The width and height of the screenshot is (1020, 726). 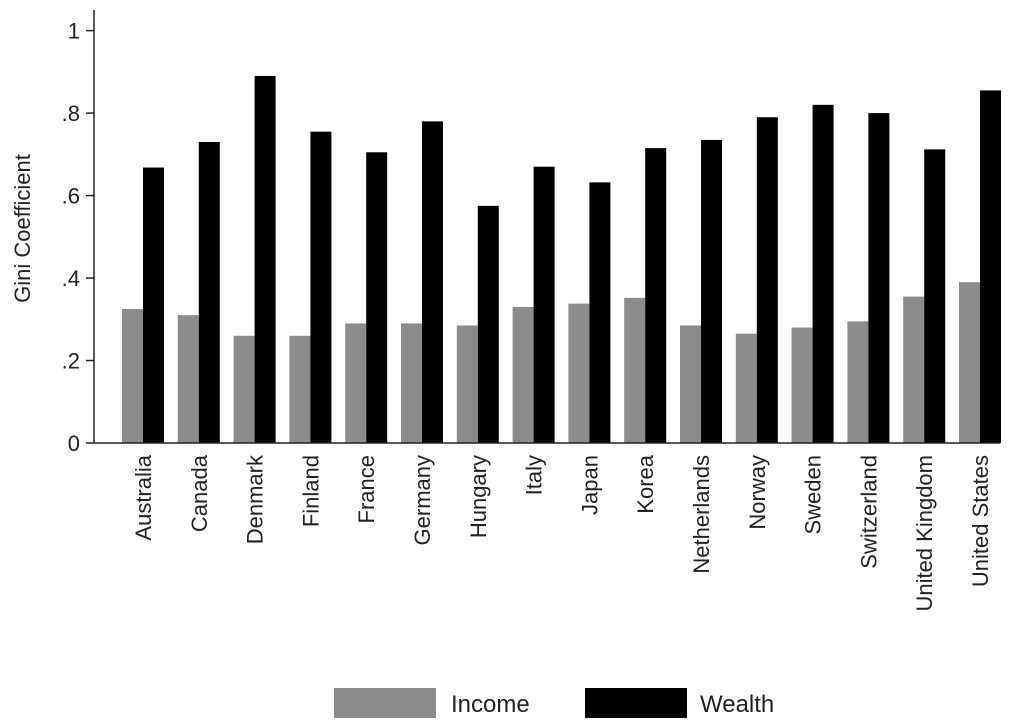 I want to click on bar-wealth-canada, so click(x=209, y=292).